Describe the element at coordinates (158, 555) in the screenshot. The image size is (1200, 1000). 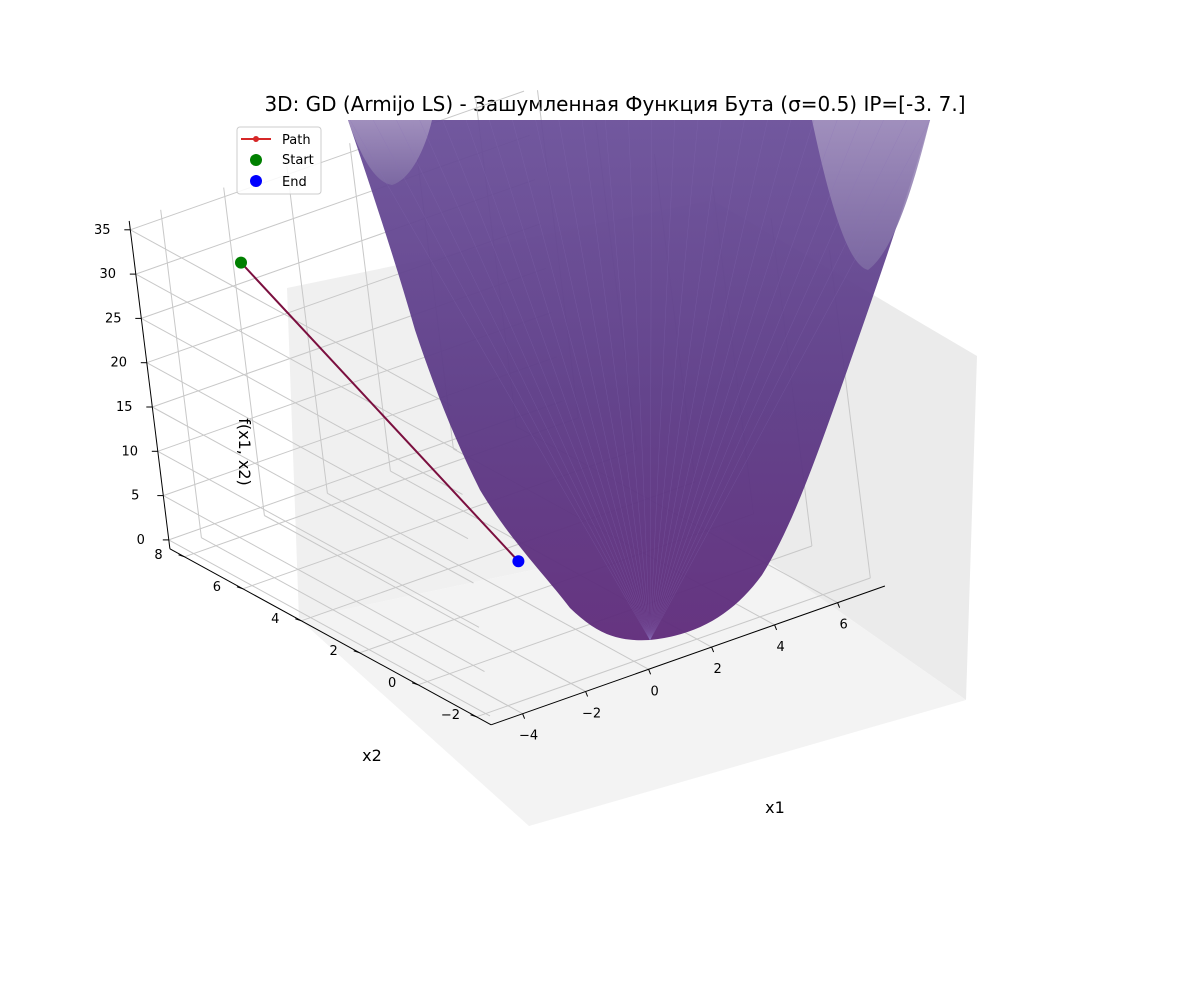
I see `y-tick-label: 8` at that location.